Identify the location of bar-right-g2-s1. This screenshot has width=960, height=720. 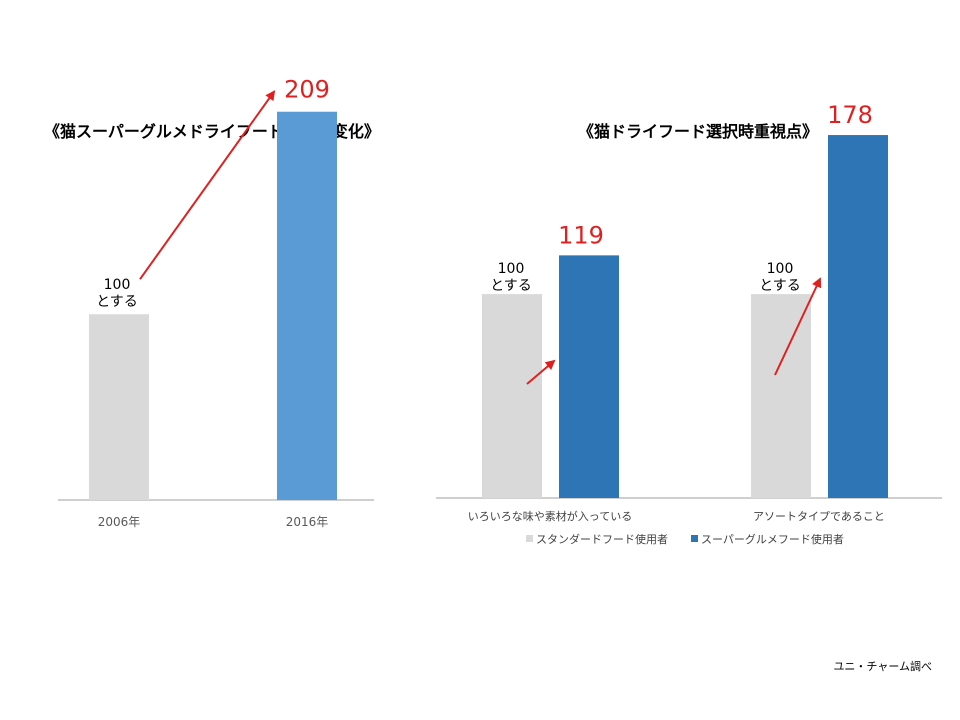
(781, 396).